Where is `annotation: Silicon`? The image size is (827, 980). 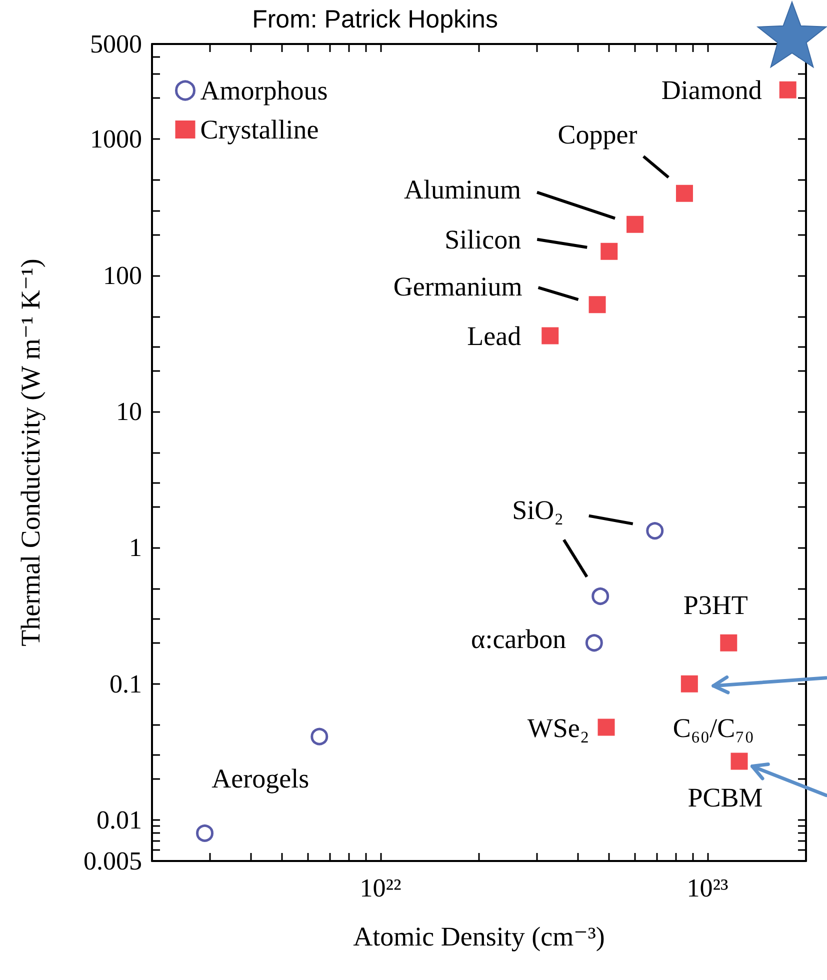 annotation: Silicon is located at coordinates (483, 239).